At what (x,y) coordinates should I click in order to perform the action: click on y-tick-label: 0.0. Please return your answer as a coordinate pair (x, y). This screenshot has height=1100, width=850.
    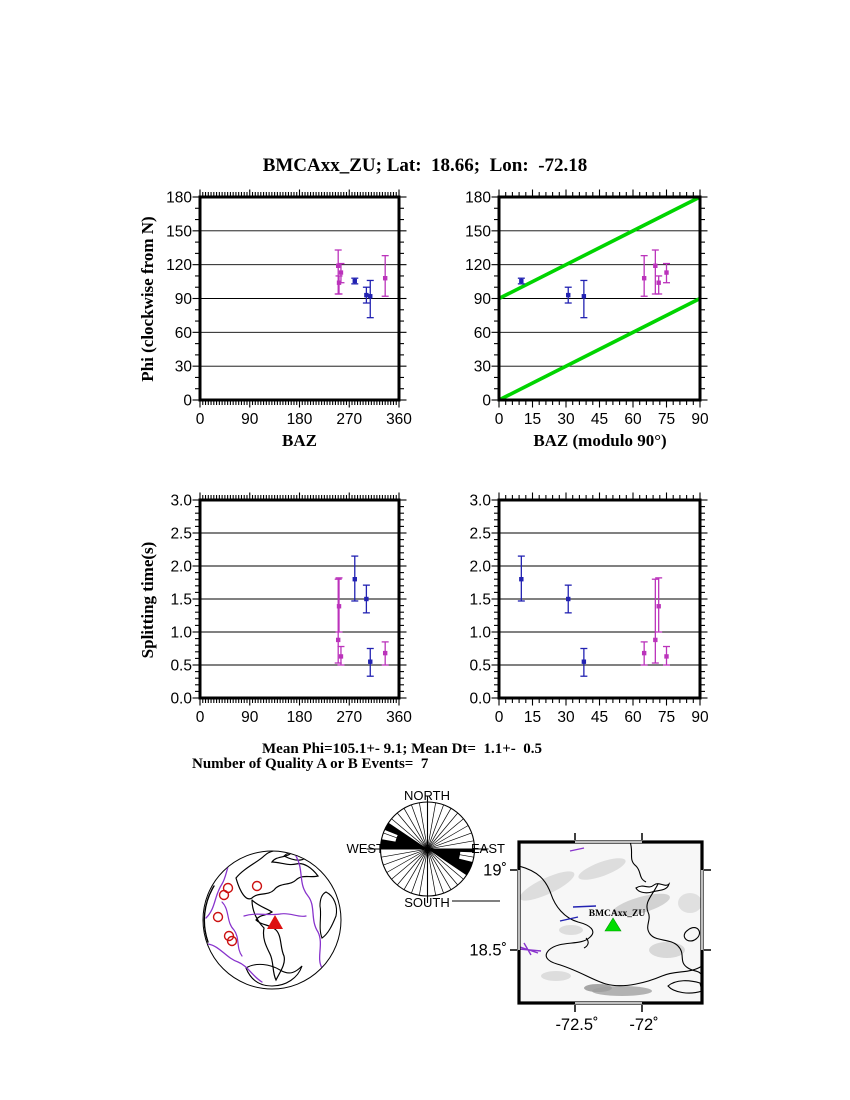
    Looking at the image, I should click on (181, 699).